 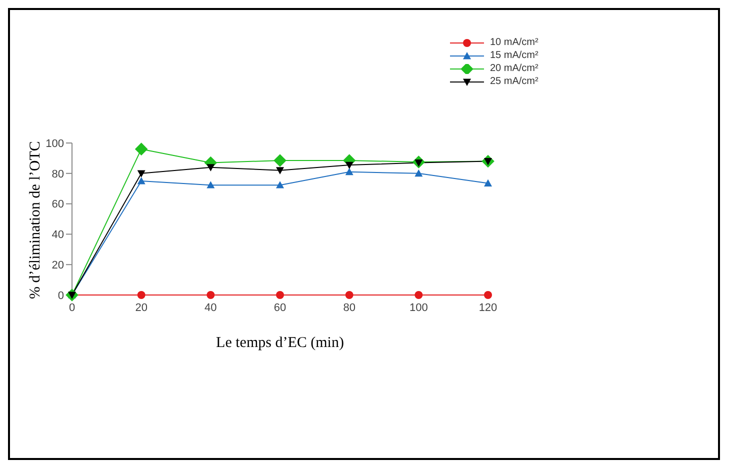 What do you see at coordinates (58, 235) in the screenshot?
I see `y-tick-label: 40` at bounding box center [58, 235].